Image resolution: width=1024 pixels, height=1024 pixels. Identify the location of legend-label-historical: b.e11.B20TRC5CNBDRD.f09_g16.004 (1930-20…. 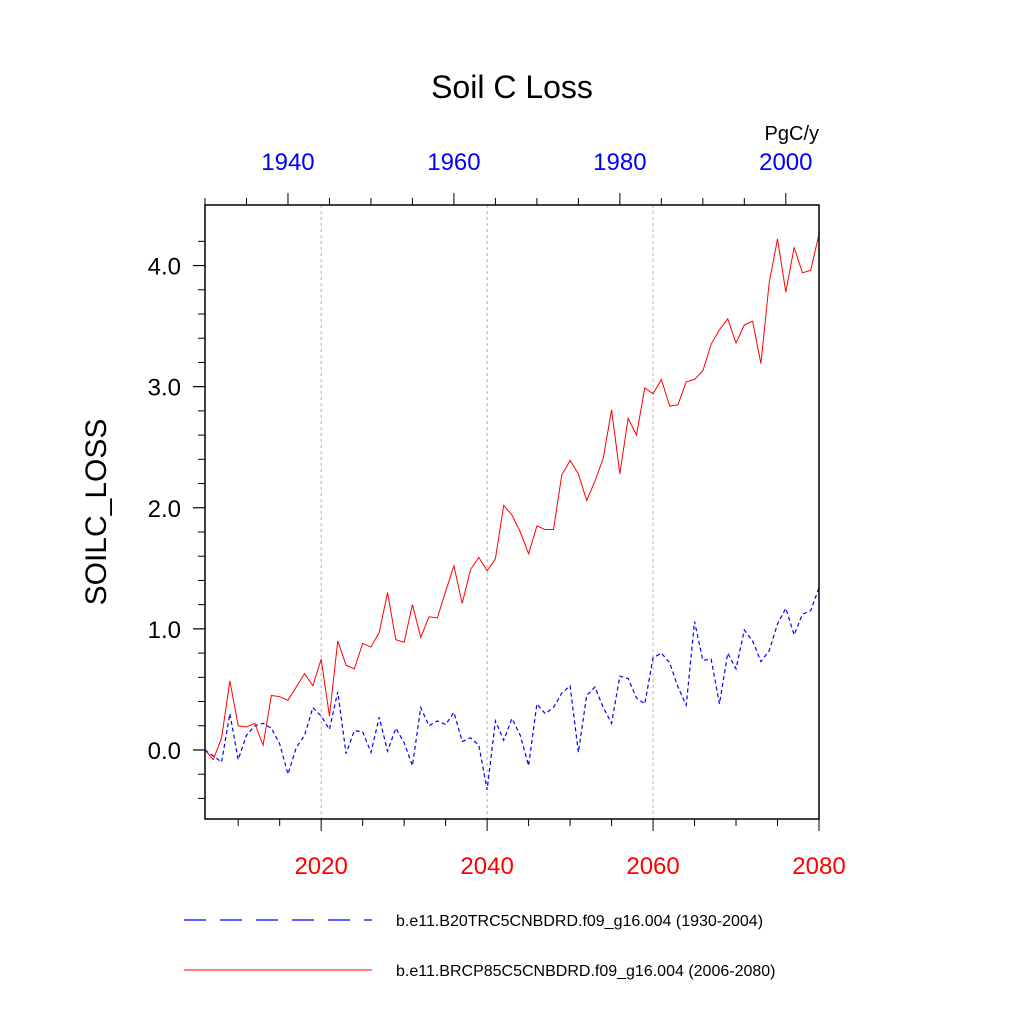
(579, 921).